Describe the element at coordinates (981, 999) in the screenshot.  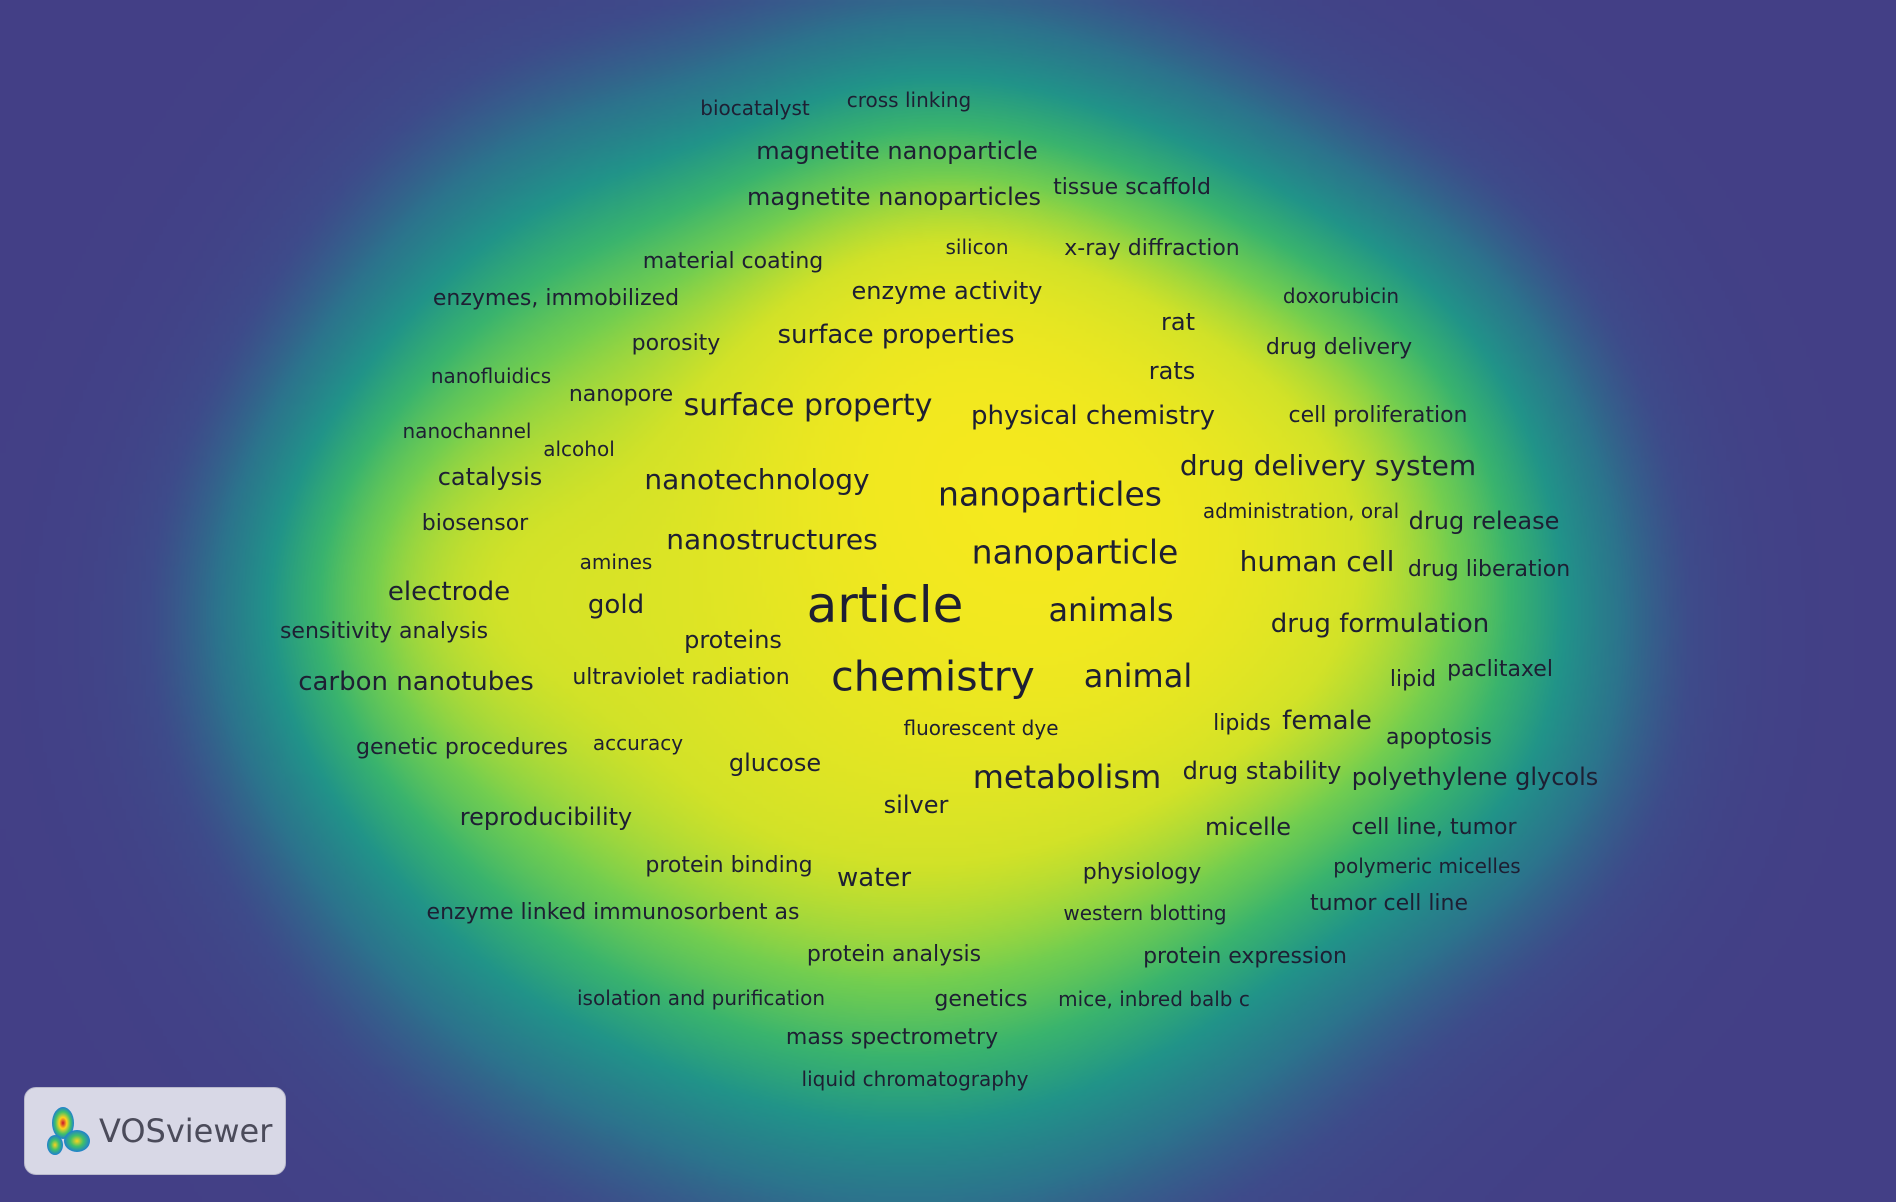
I see `term-label-genetics: genetics` at that location.